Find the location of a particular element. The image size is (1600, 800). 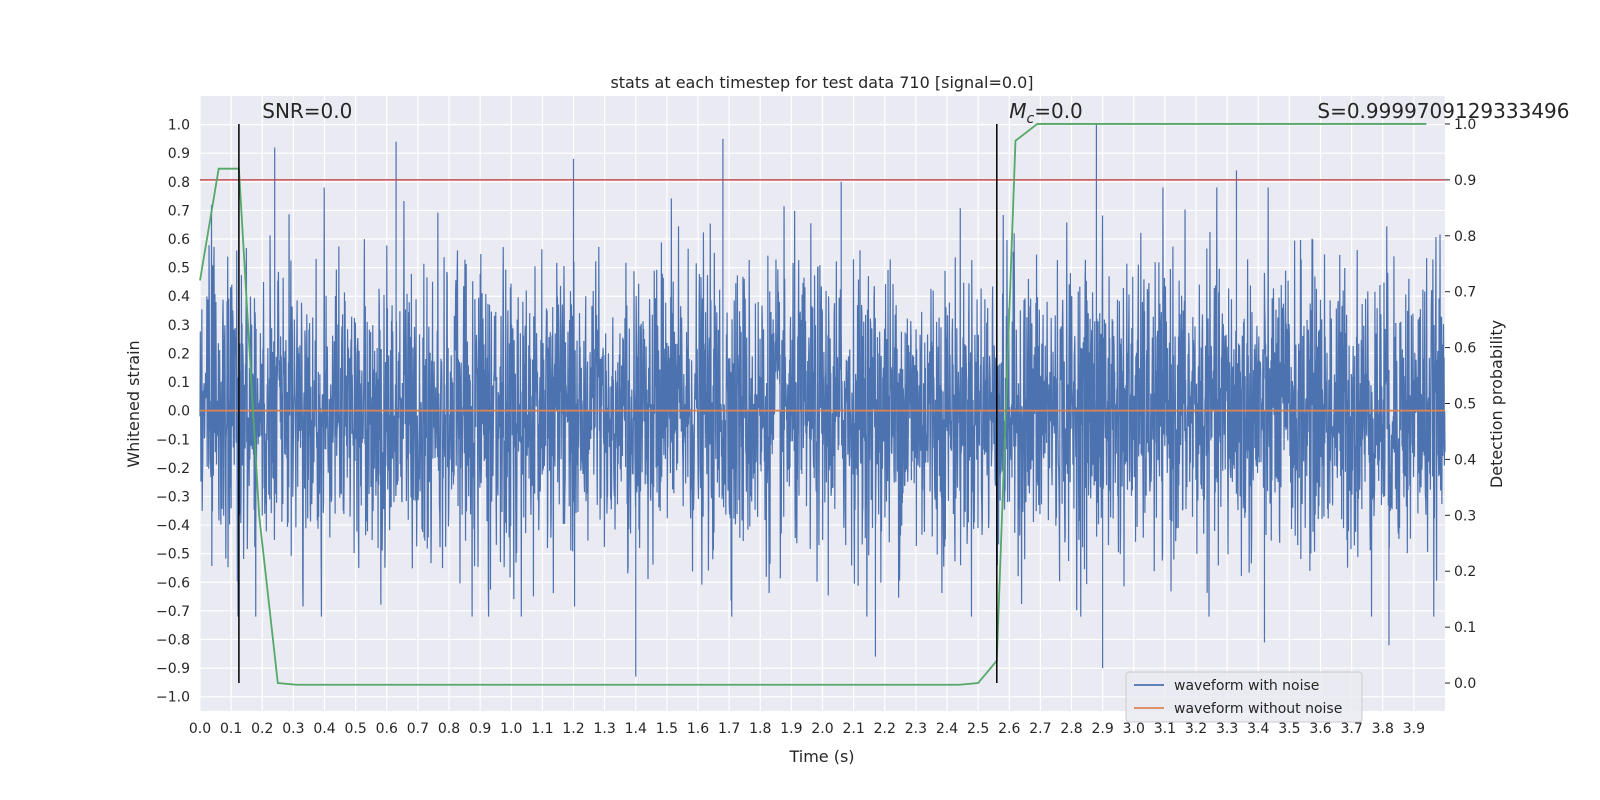

y-tick-label: −0.8 is located at coordinates (173, 640).